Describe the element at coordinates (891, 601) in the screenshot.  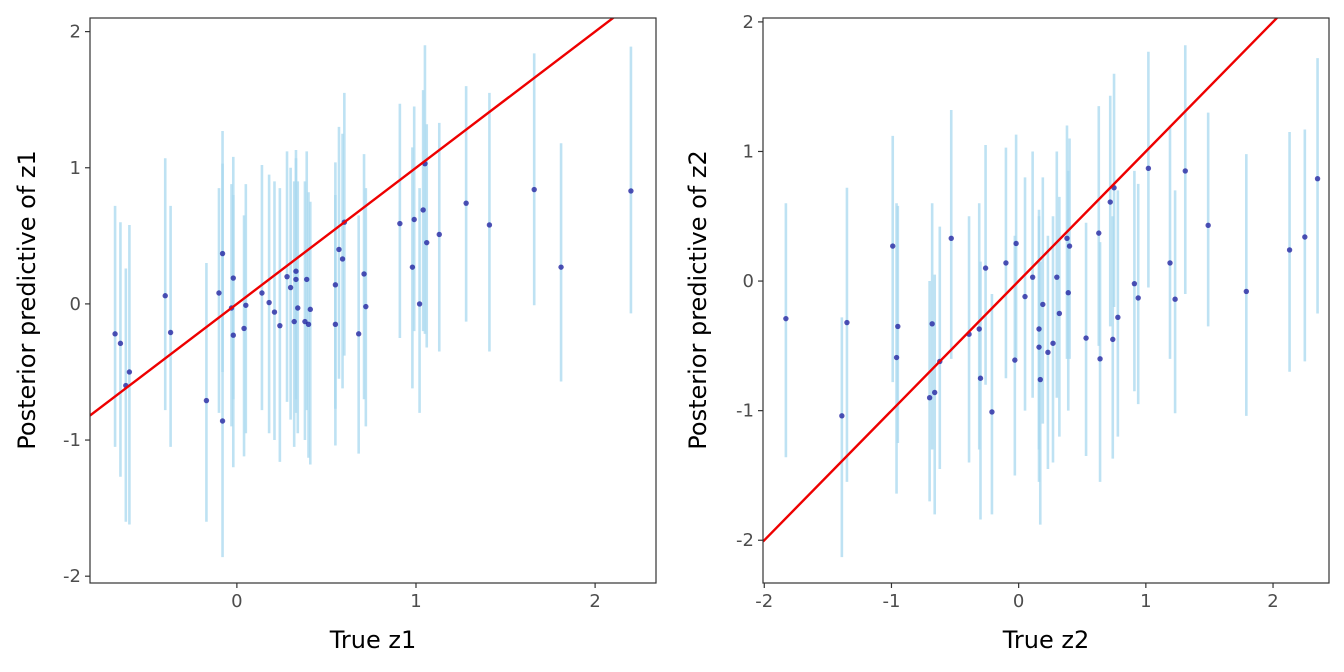
I see `x-tick-label: -1` at that location.